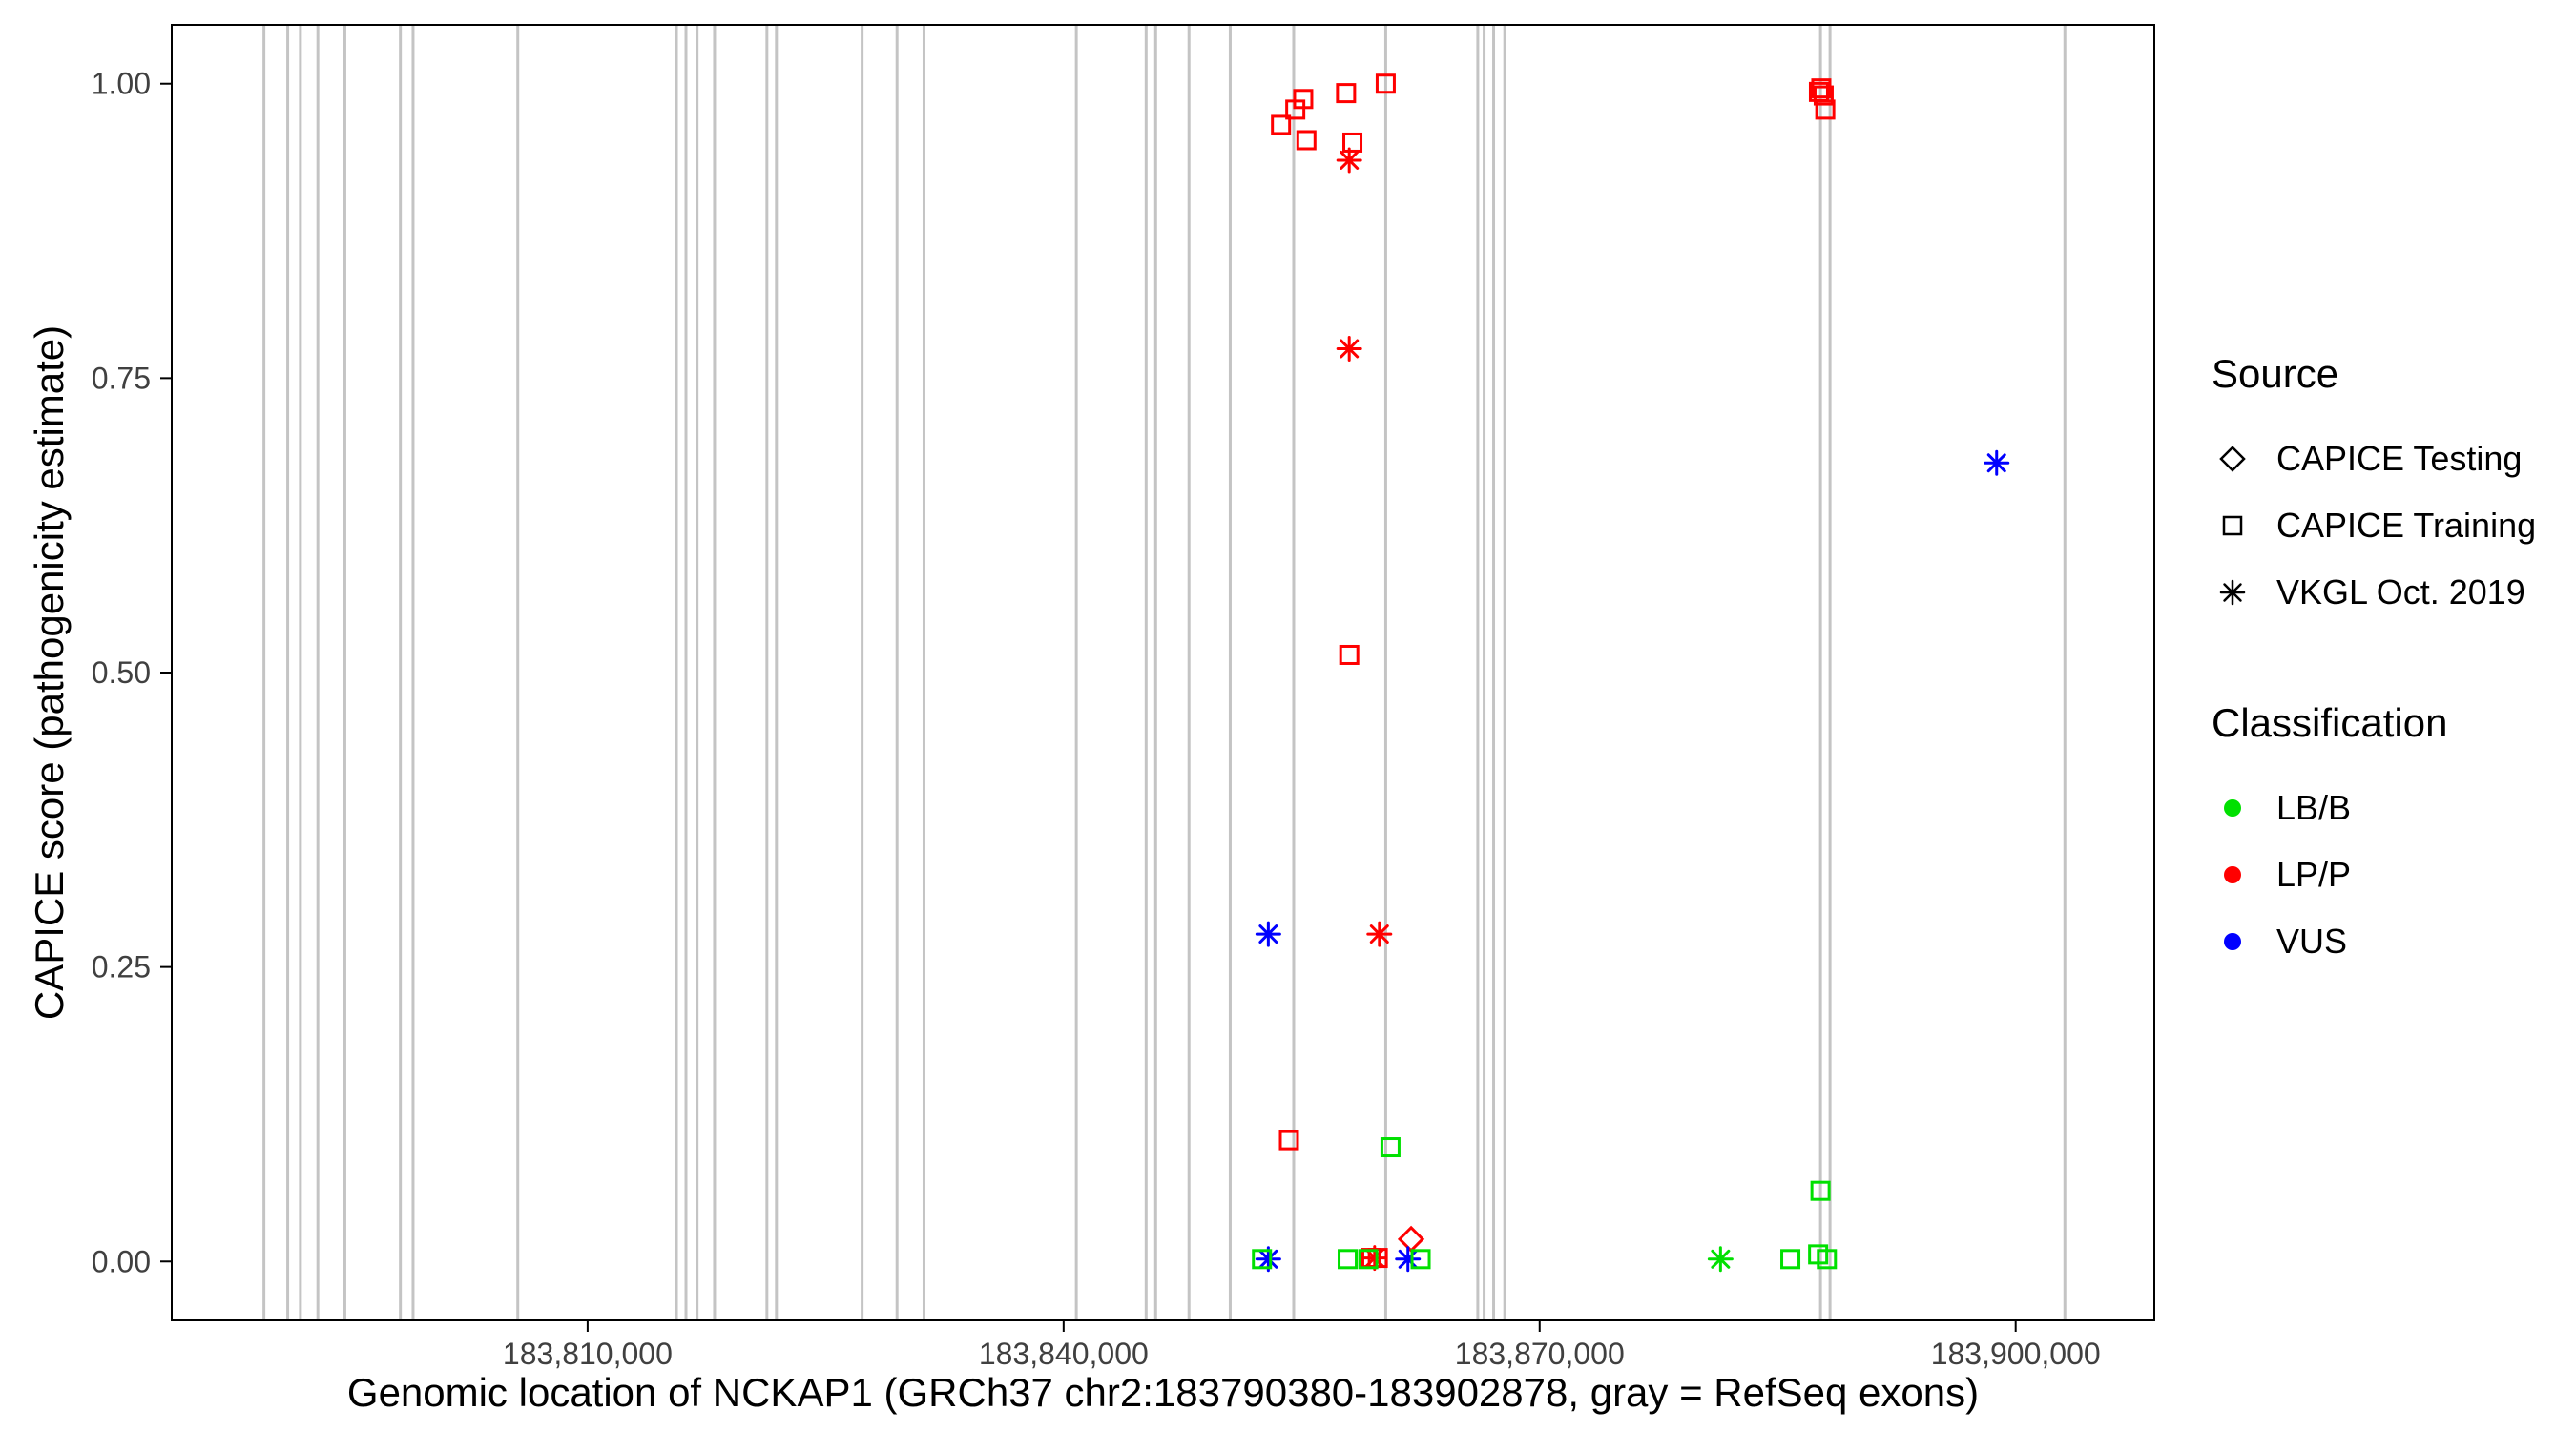  I want to click on y-tick-label: 0.75, so click(121, 378).